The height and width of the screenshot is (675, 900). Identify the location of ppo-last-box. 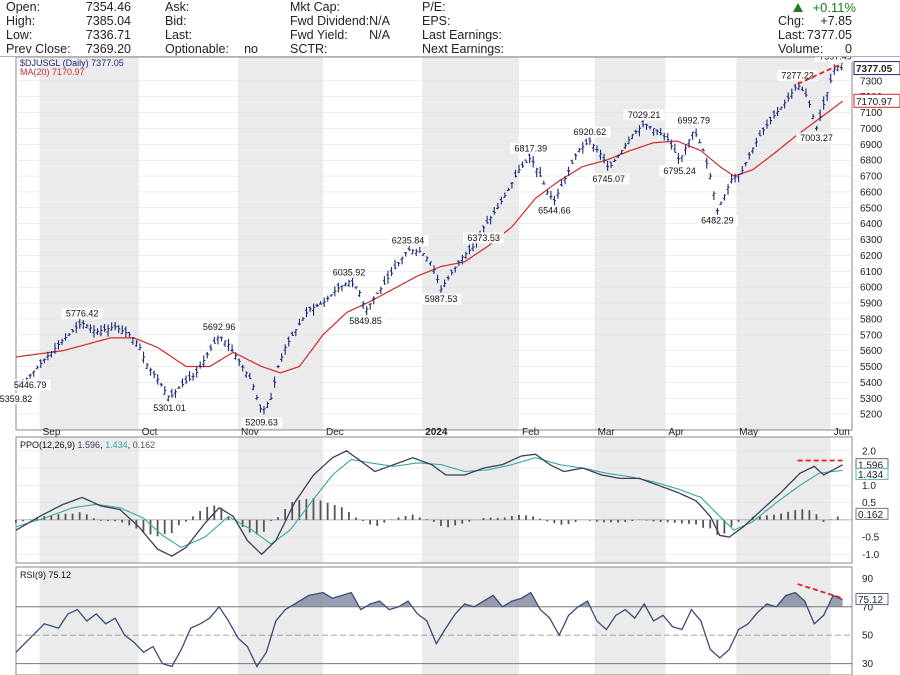
(872, 473).